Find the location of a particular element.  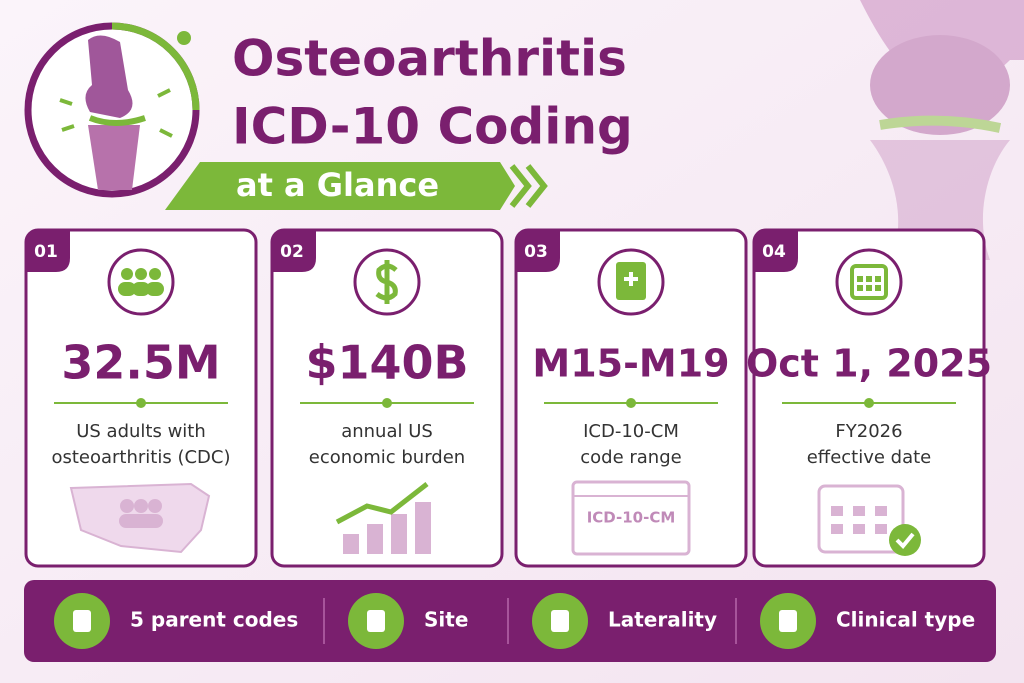

title-line: ICD-10 Coding is located at coordinates (432, 127).